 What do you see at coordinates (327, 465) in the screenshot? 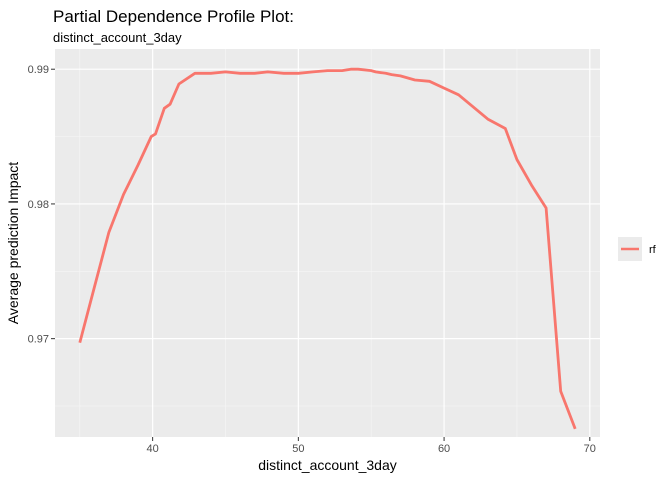
I see `x-axis-title: distinct_account_3day` at bounding box center [327, 465].